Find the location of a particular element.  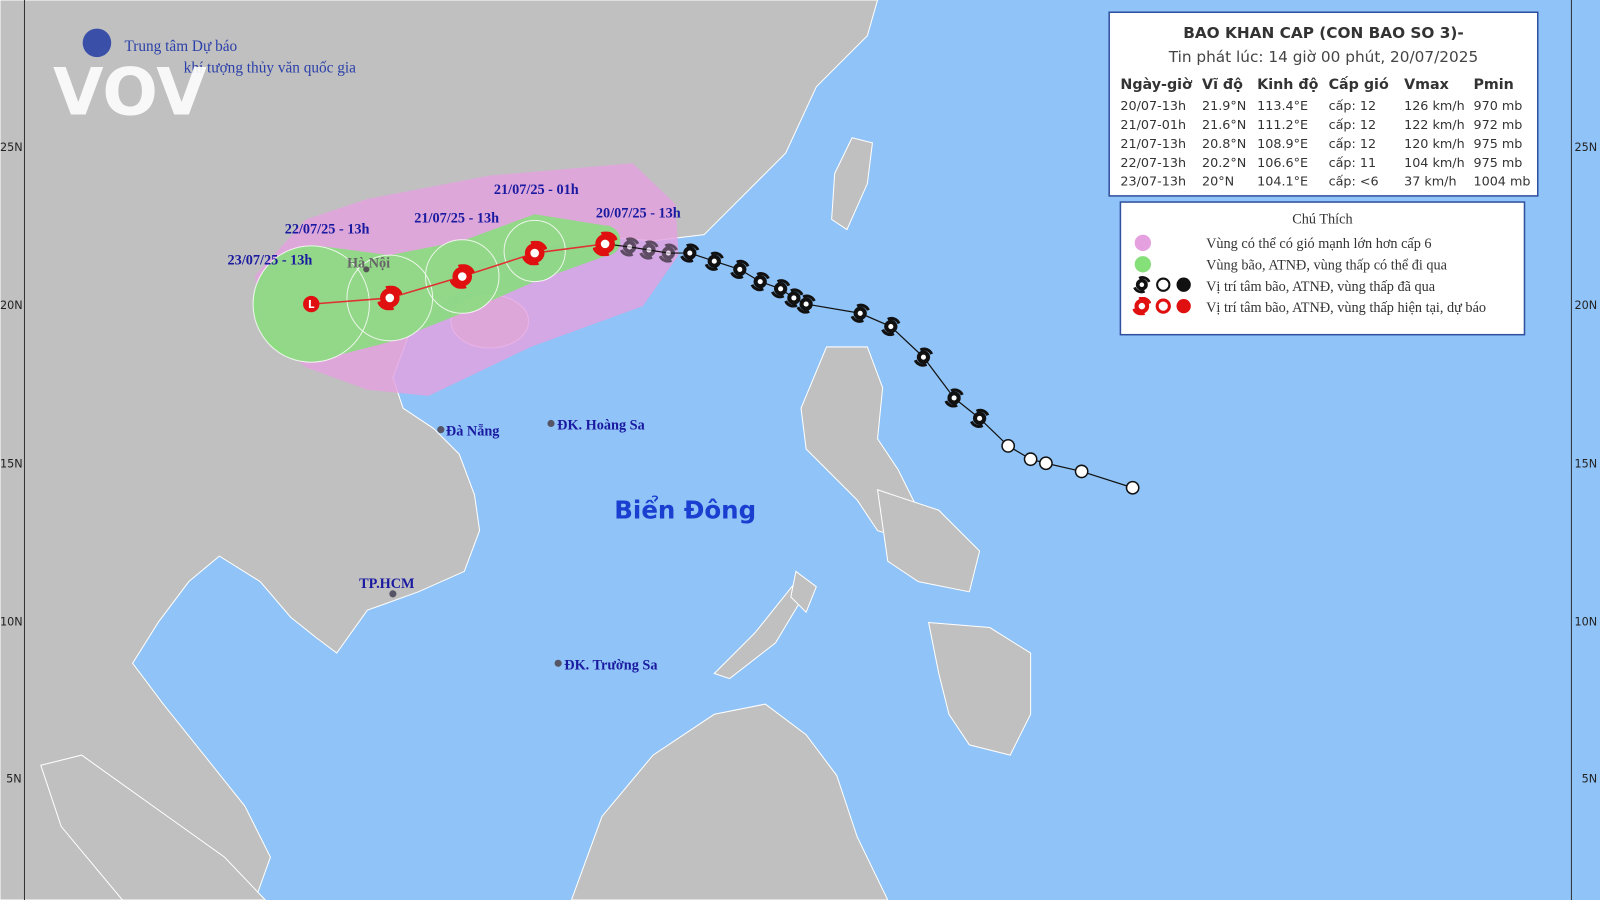

track-label: 23/07/25 - 13h is located at coordinates (270, 260).